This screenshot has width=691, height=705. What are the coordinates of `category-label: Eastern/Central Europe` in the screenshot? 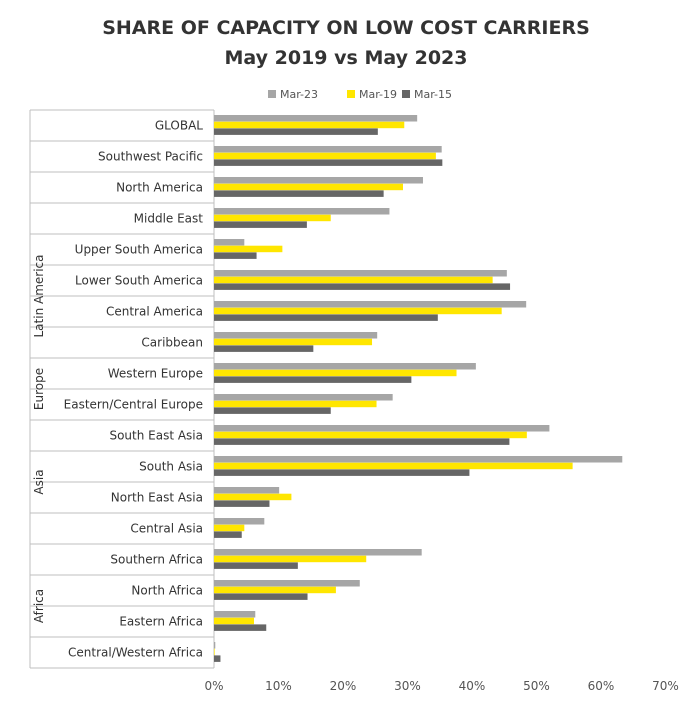 It's located at (133, 405).